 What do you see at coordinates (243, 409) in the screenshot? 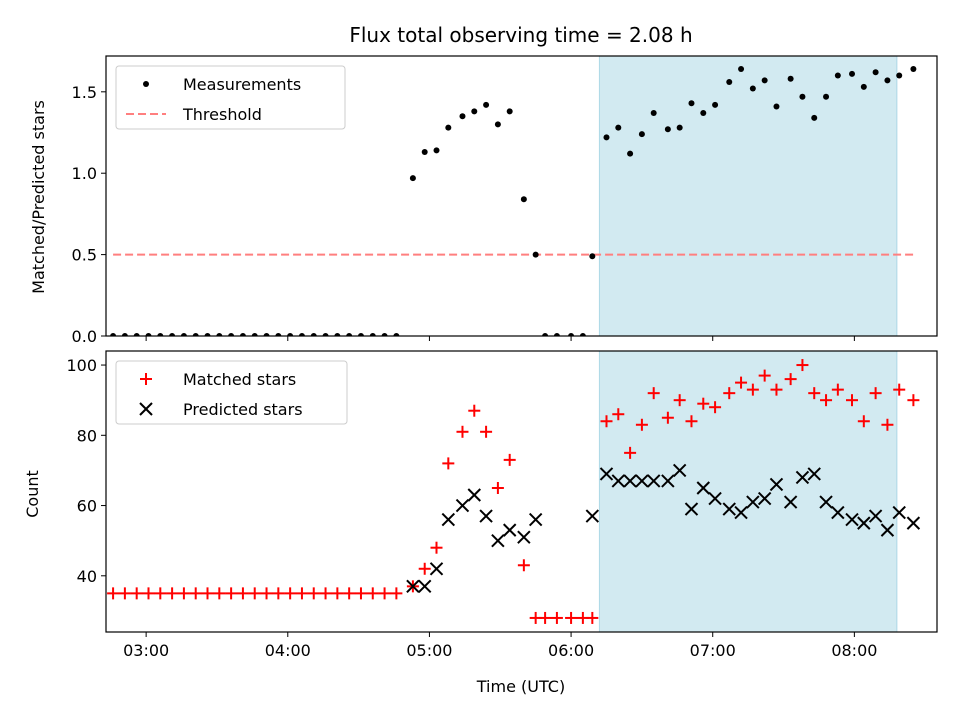
I see `legend-entry-label: Predicted stars` at bounding box center [243, 409].